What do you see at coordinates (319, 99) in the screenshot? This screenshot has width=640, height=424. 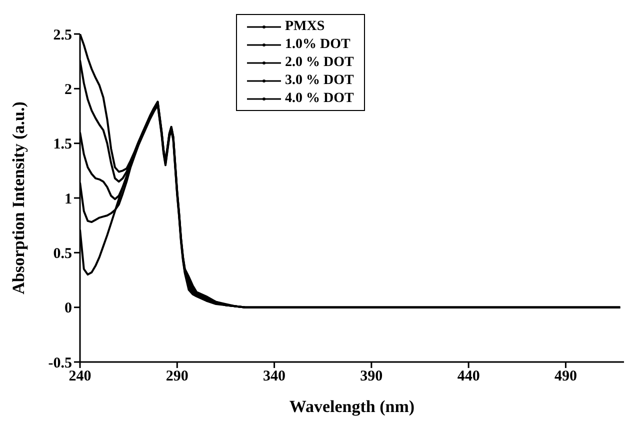 I see `legend-label: 4.0 % DOT` at bounding box center [319, 99].